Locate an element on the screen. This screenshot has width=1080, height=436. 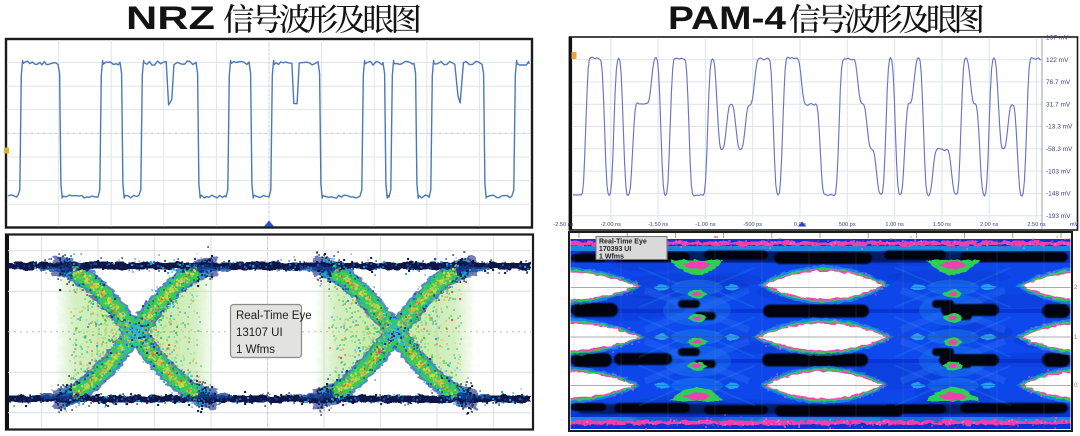
svg-text: 1.50 ns is located at coordinates (942, 225).